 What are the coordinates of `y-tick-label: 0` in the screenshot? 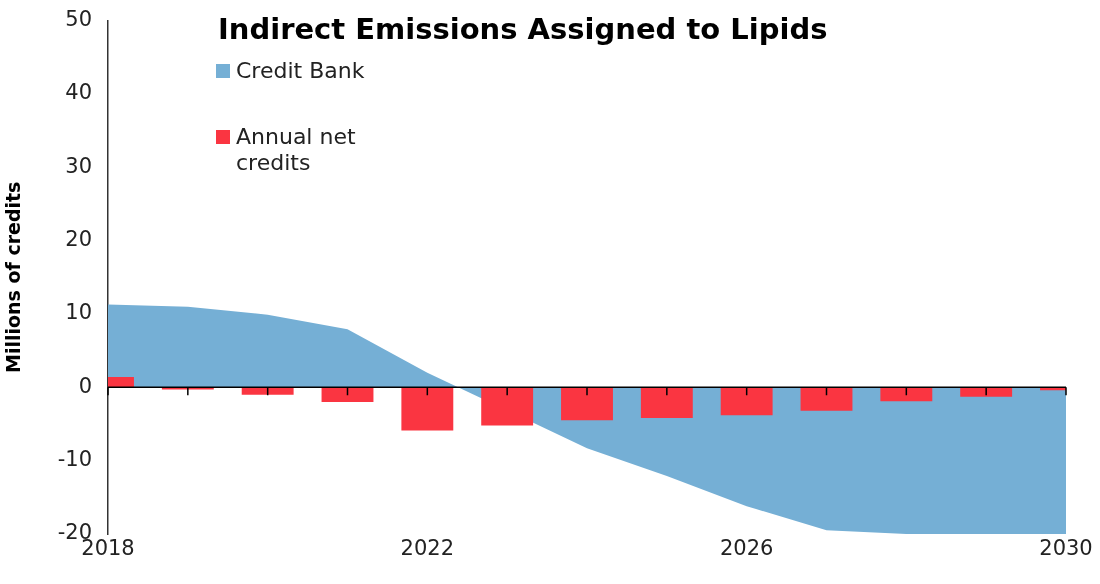 It's located at (85, 385).